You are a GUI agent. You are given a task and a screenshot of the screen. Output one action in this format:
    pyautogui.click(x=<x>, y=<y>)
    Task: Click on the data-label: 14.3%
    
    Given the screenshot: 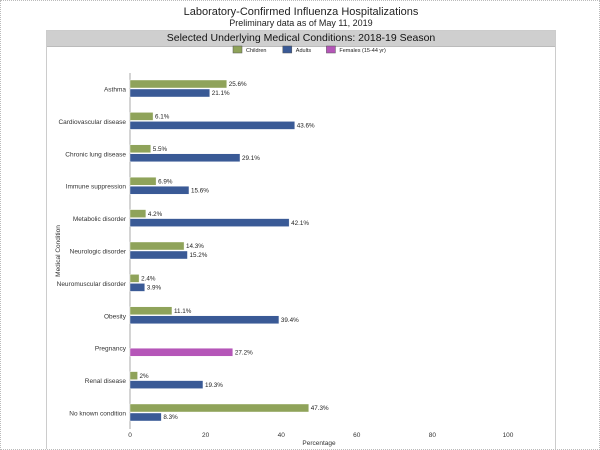 What is the action you would take?
    pyautogui.click(x=195, y=246)
    